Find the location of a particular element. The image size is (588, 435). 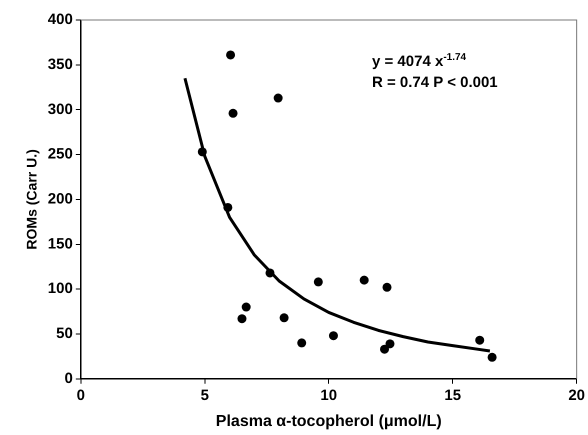

x-tick-label: 5 is located at coordinates (204, 395).